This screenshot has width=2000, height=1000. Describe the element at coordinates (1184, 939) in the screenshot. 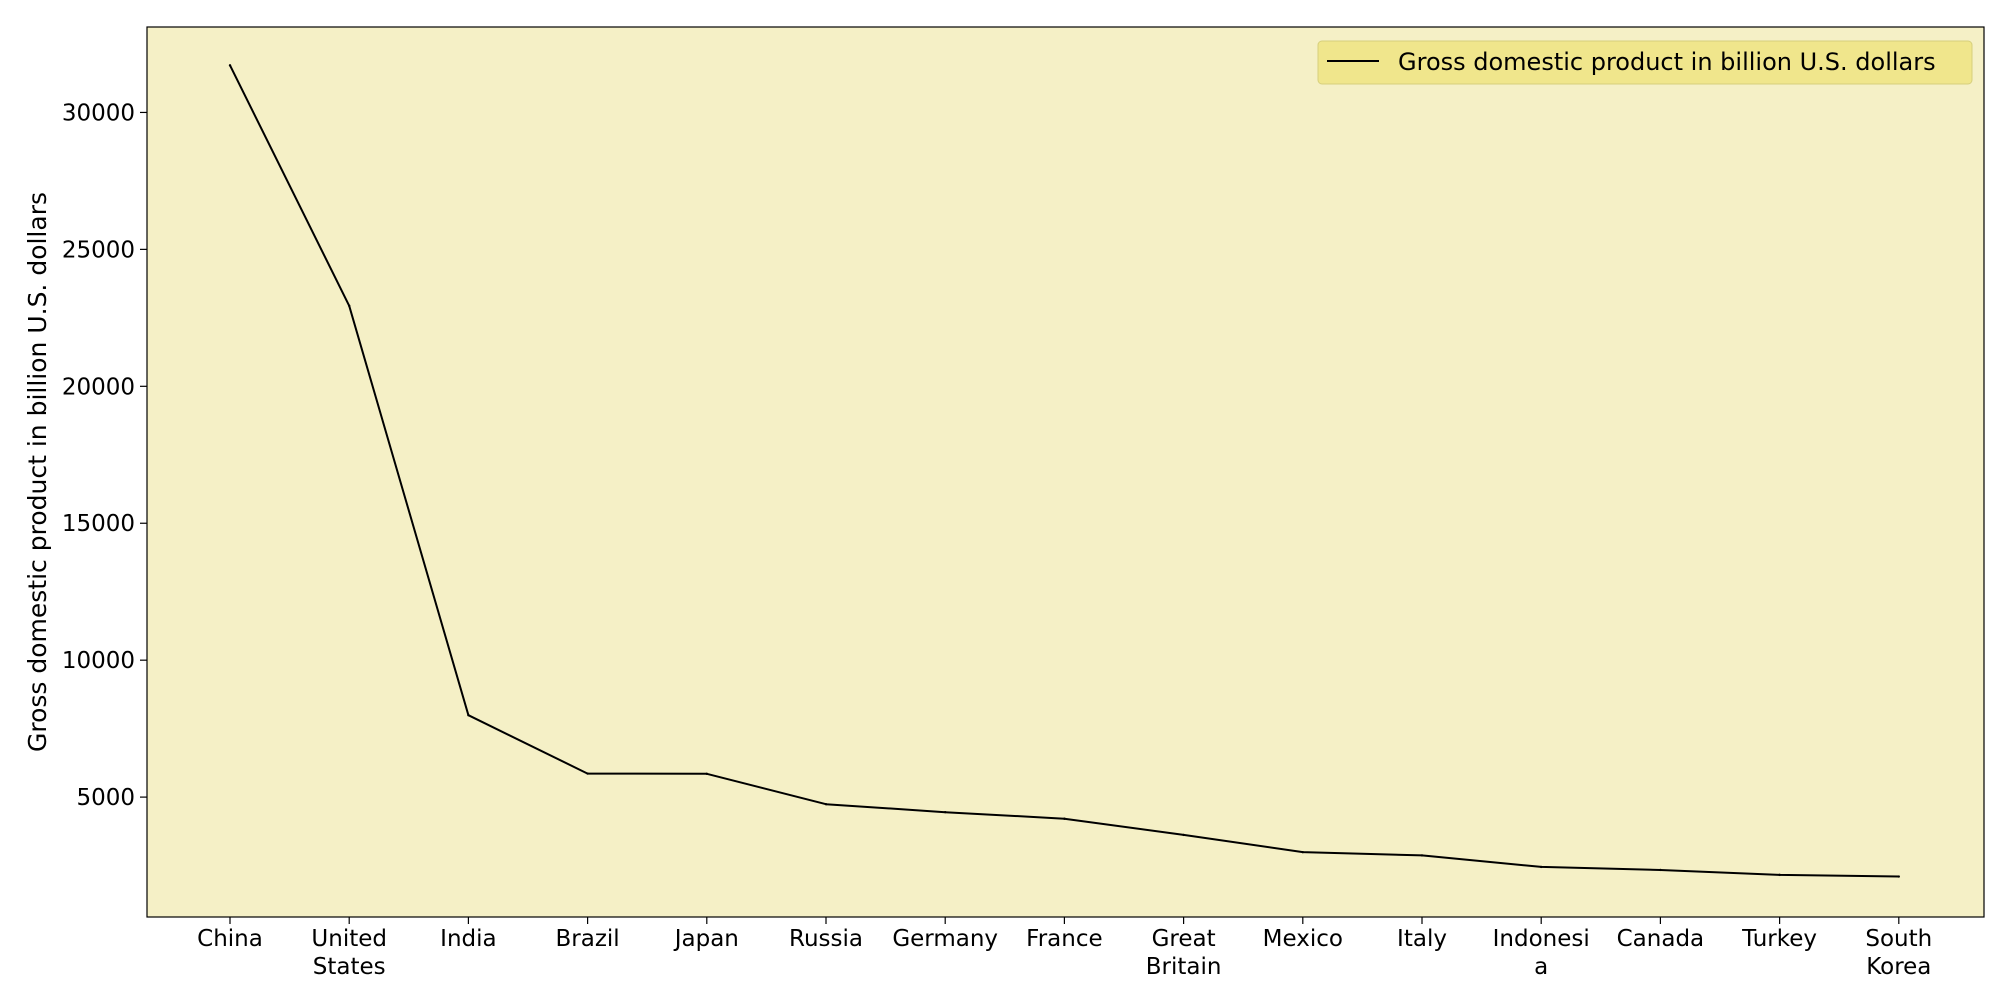

I see `x-tick-label: Great` at that location.